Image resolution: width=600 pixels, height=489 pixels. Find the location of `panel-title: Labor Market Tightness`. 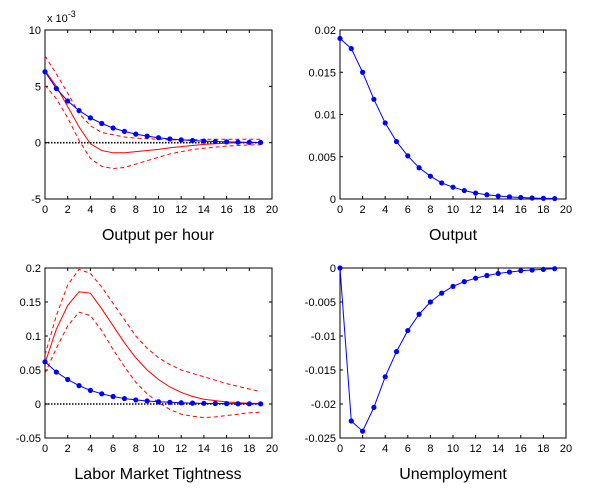

panel-title: Labor Market Tightness is located at coordinates (157, 474).